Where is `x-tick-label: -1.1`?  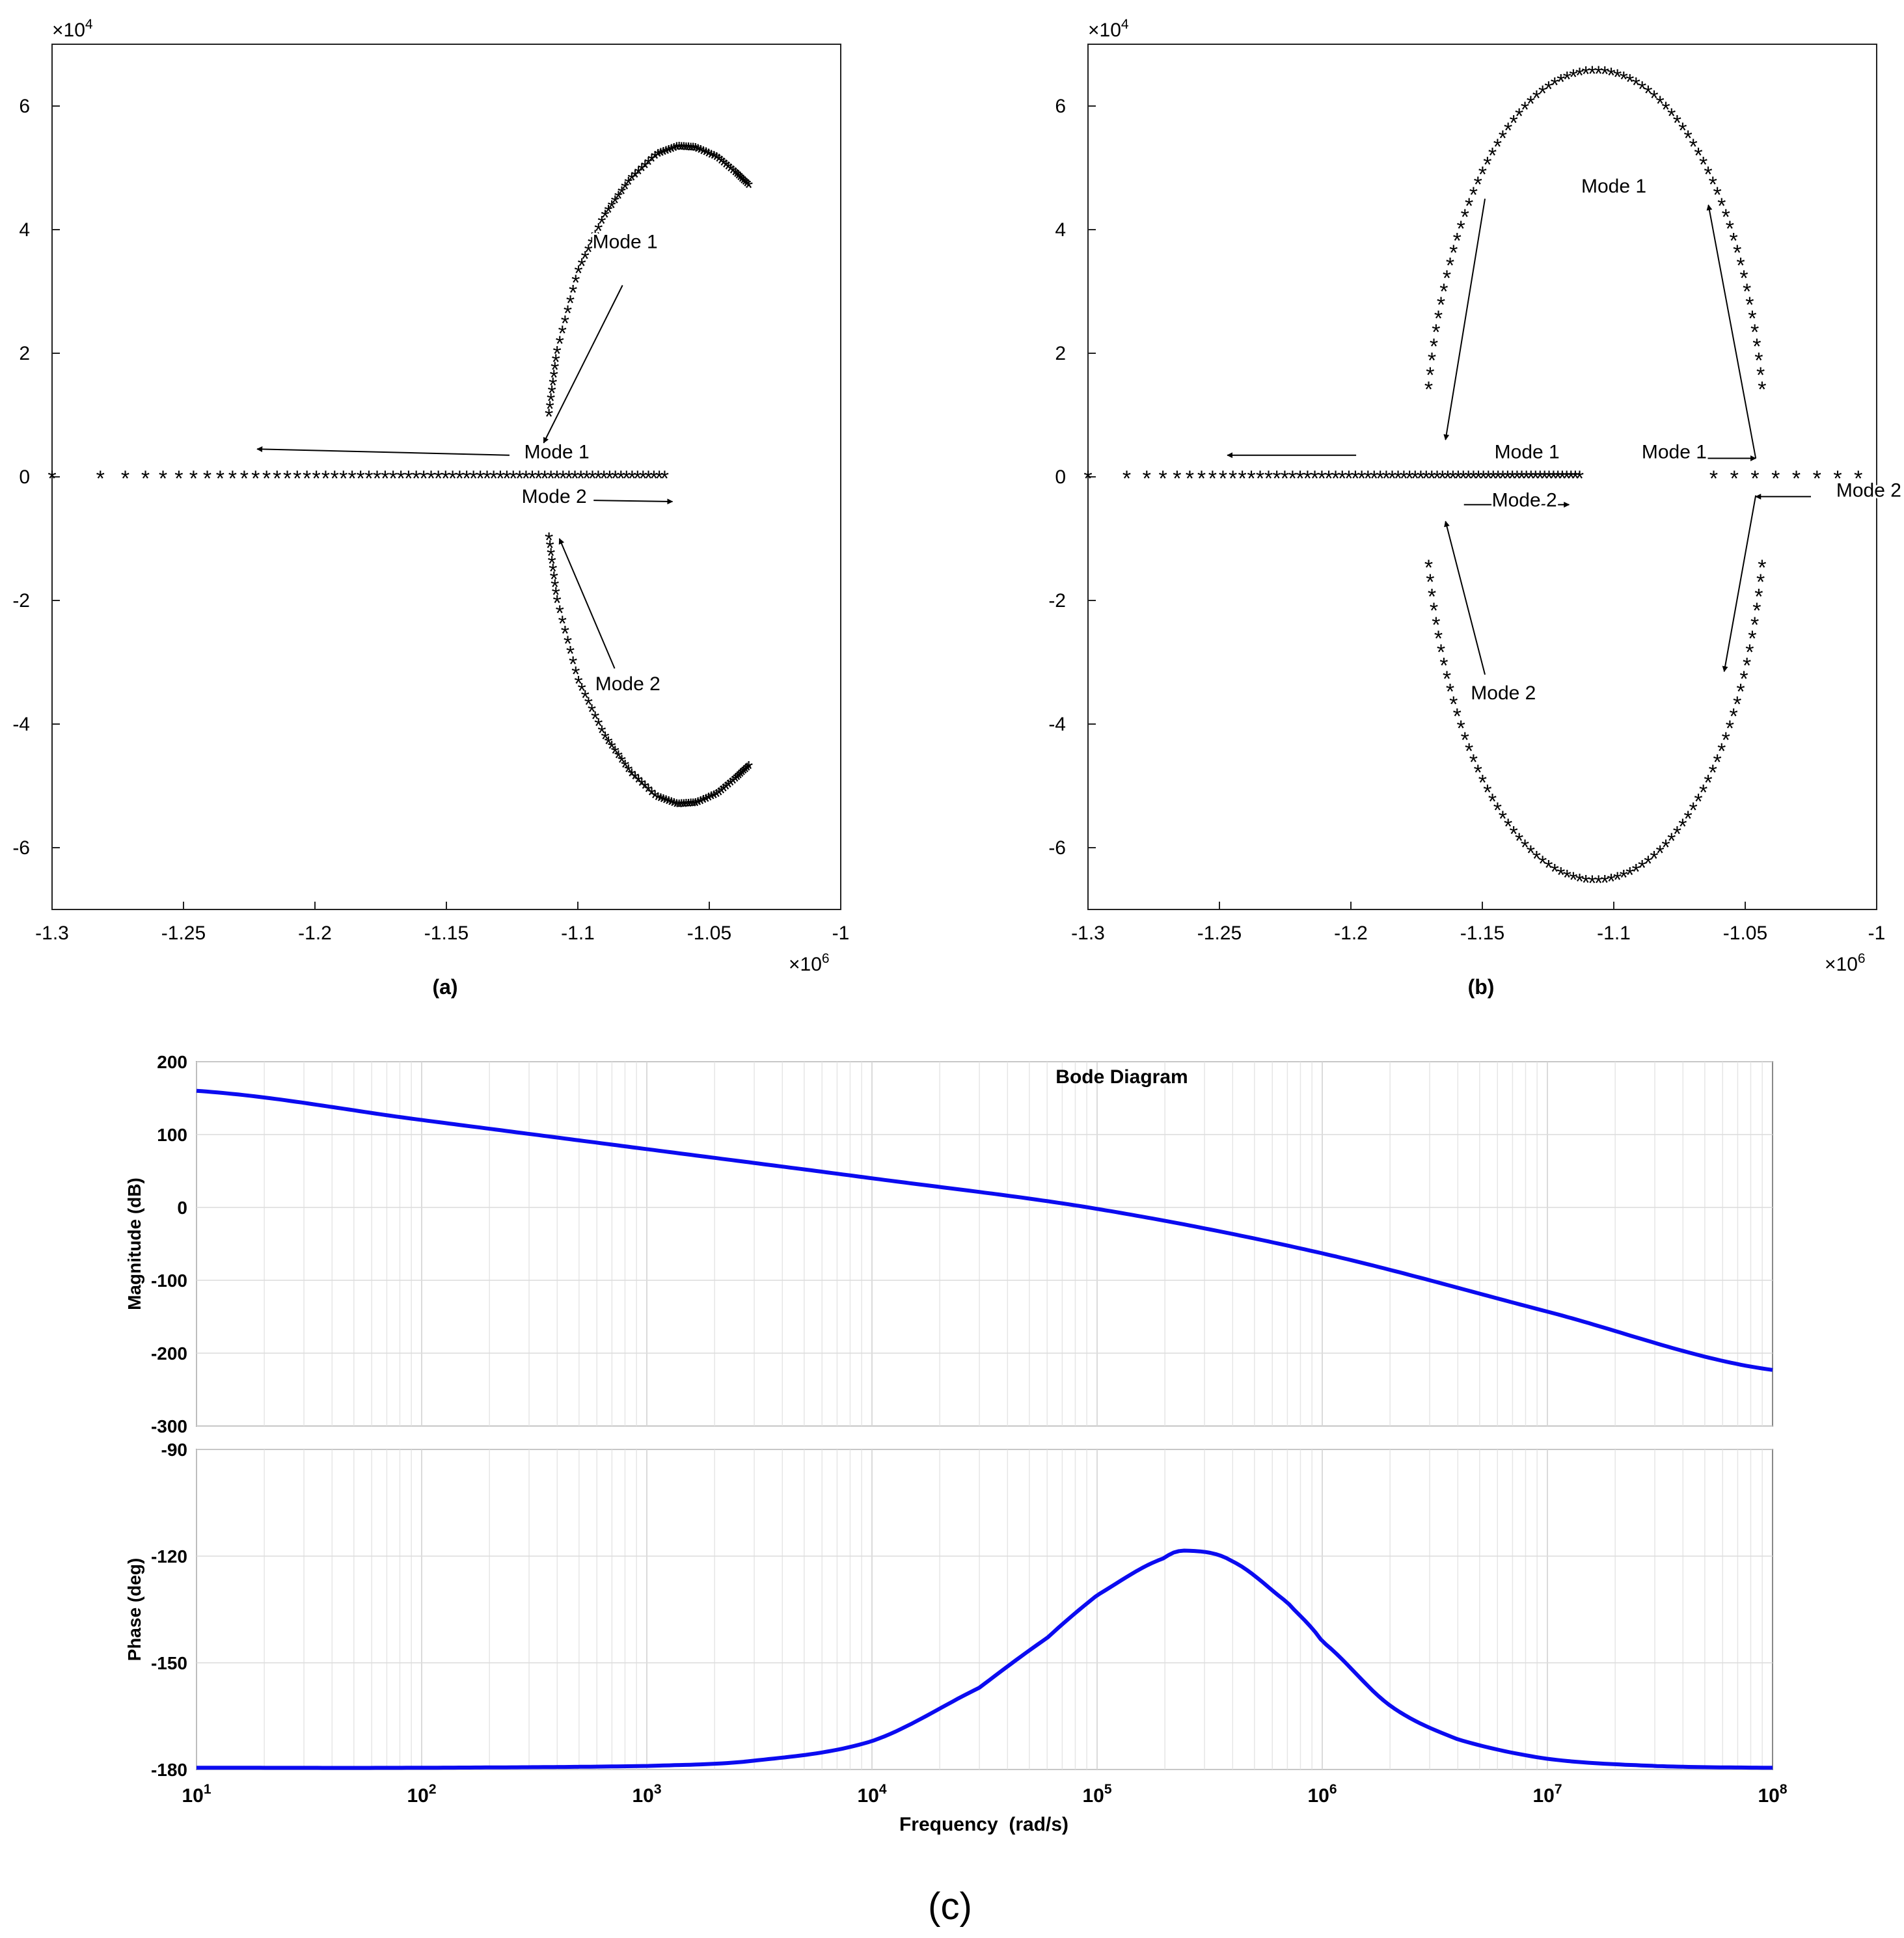
x-tick-label: -1.1 is located at coordinates (1614, 933).